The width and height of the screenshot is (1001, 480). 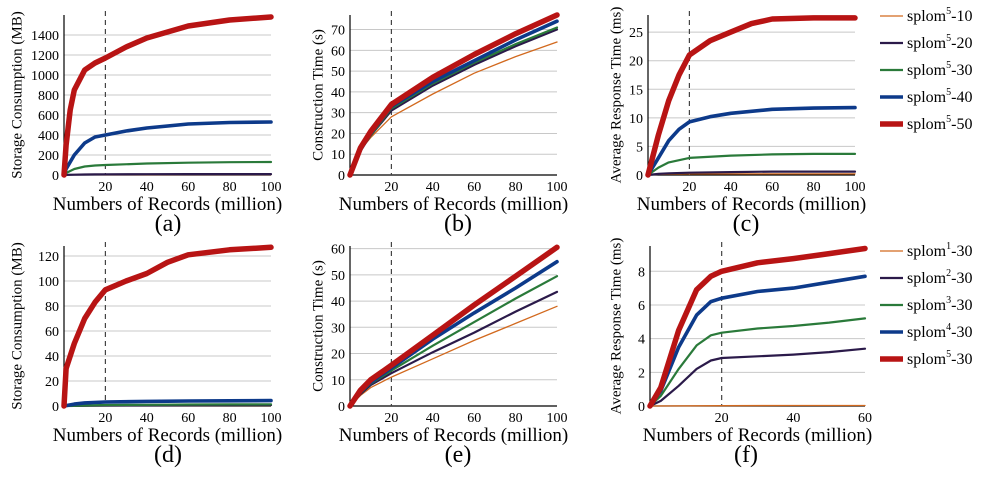 I want to click on panel-label: (c), so click(x=746, y=224).